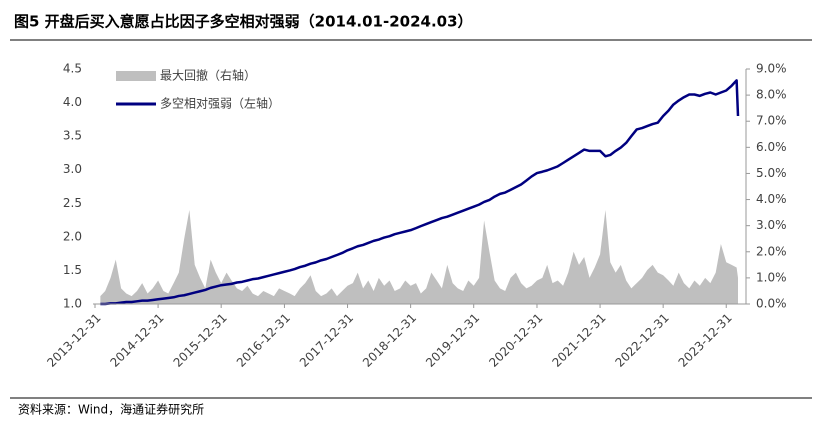  I want to click on legend-label: 多空相对强弱（左轴）, so click(220, 103).